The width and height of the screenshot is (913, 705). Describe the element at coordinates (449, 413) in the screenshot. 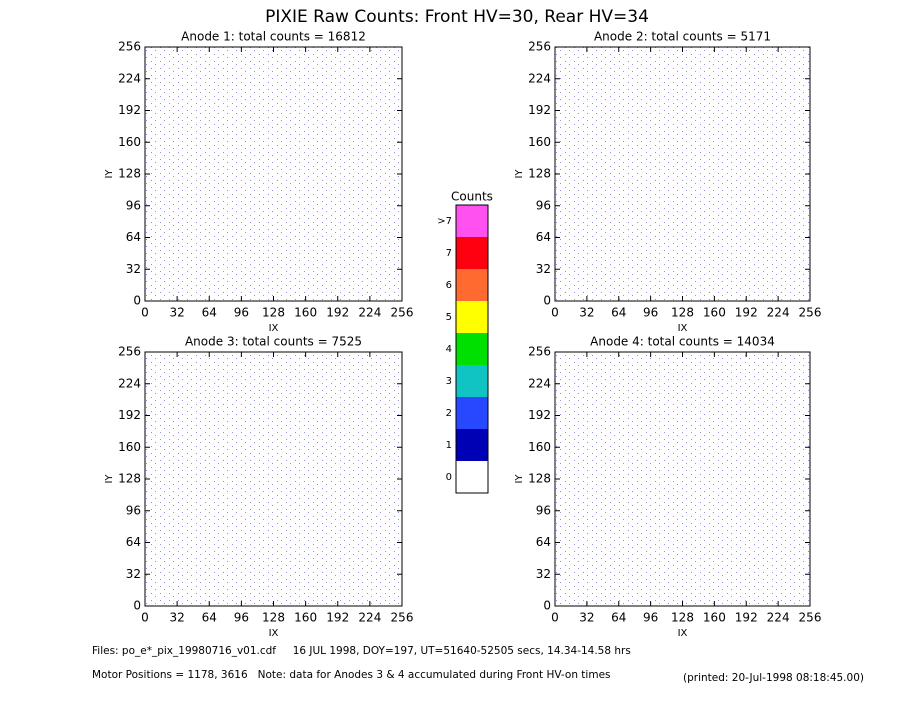

I see `colorbar-label: 2` at that location.